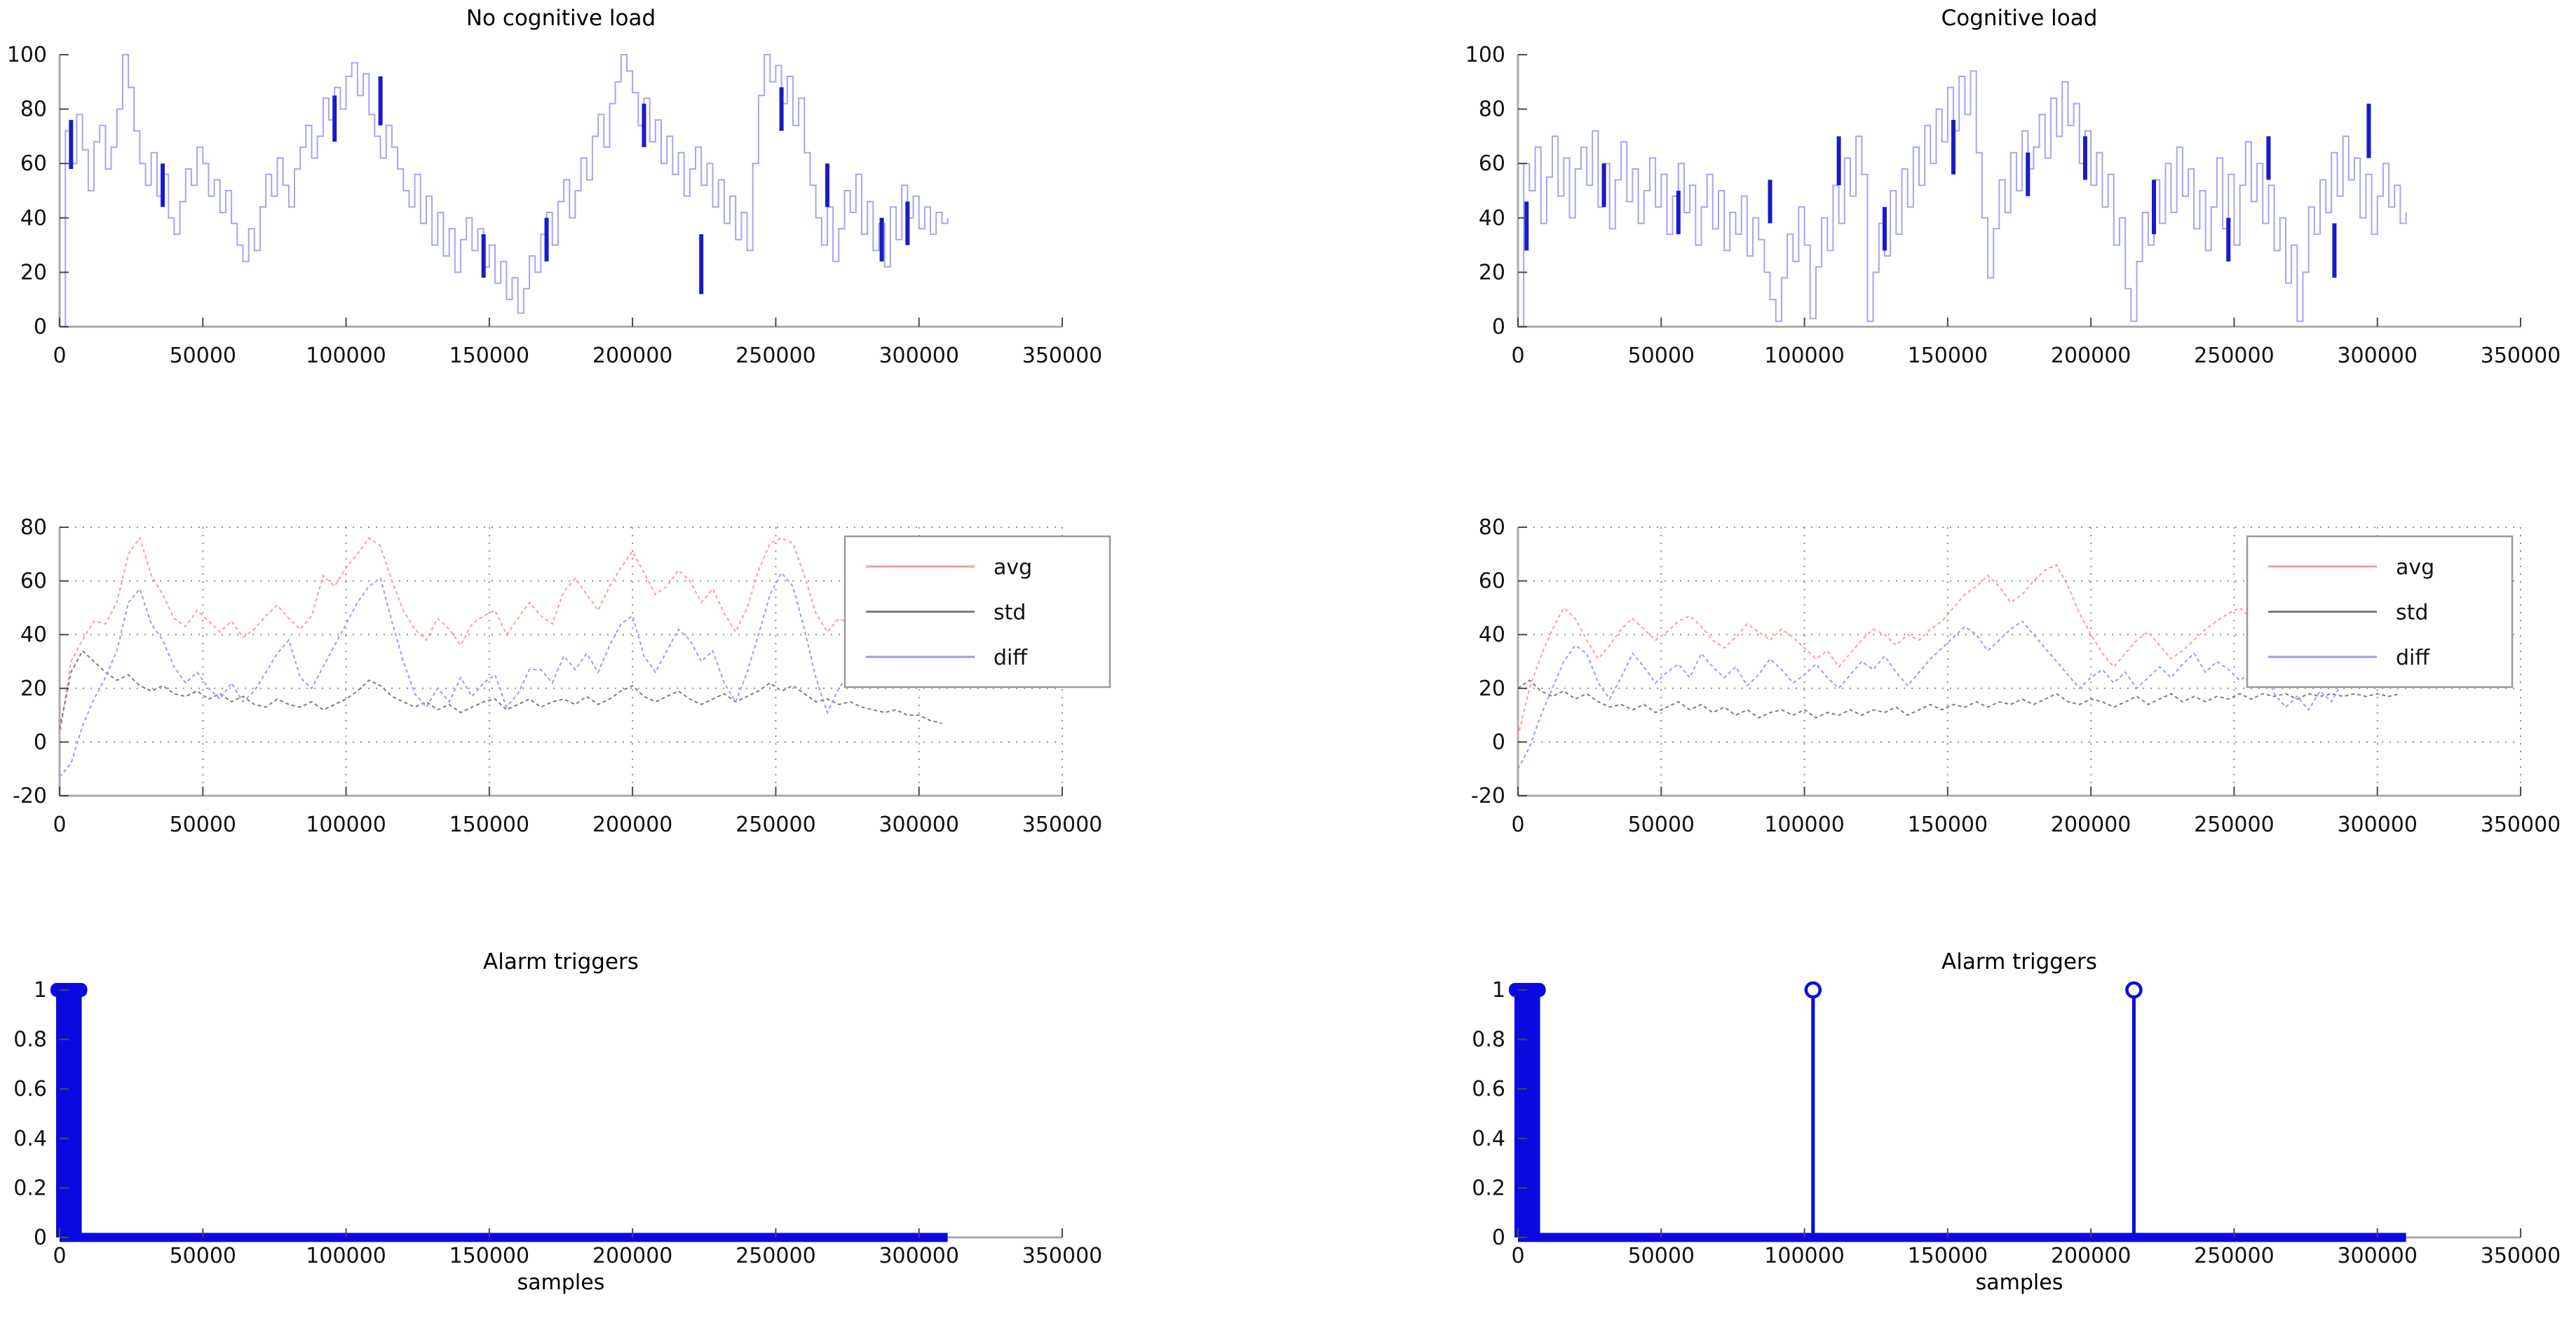  What do you see at coordinates (2415, 568) in the screenshot?
I see `legend-label-avg: avg` at bounding box center [2415, 568].